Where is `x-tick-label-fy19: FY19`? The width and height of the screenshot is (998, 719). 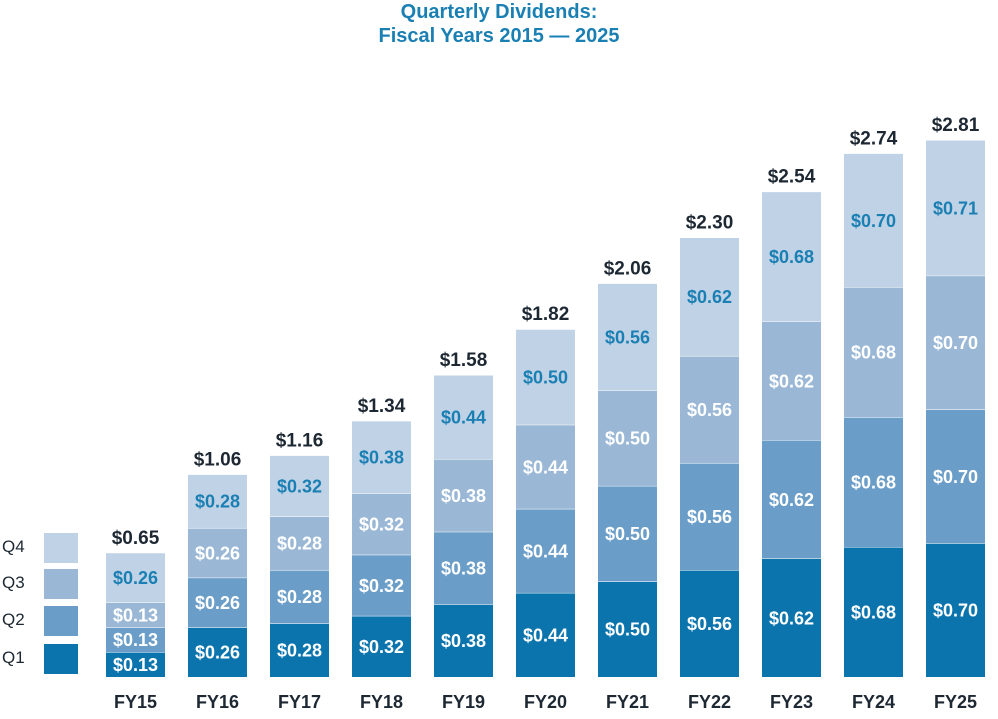 x-tick-label-fy19: FY19 is located at coordinates (463, 702).